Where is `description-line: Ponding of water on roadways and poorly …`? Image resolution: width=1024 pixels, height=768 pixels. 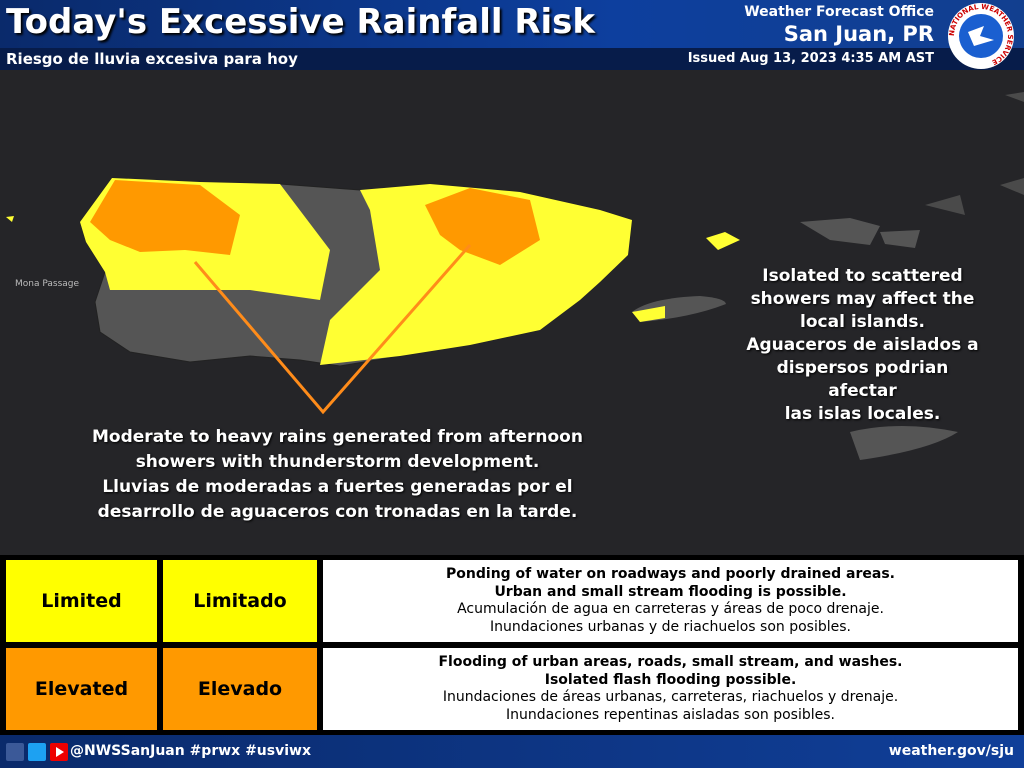 description-line: Ponding of water on roadways and poorly … is located at coordinates (670, 574).